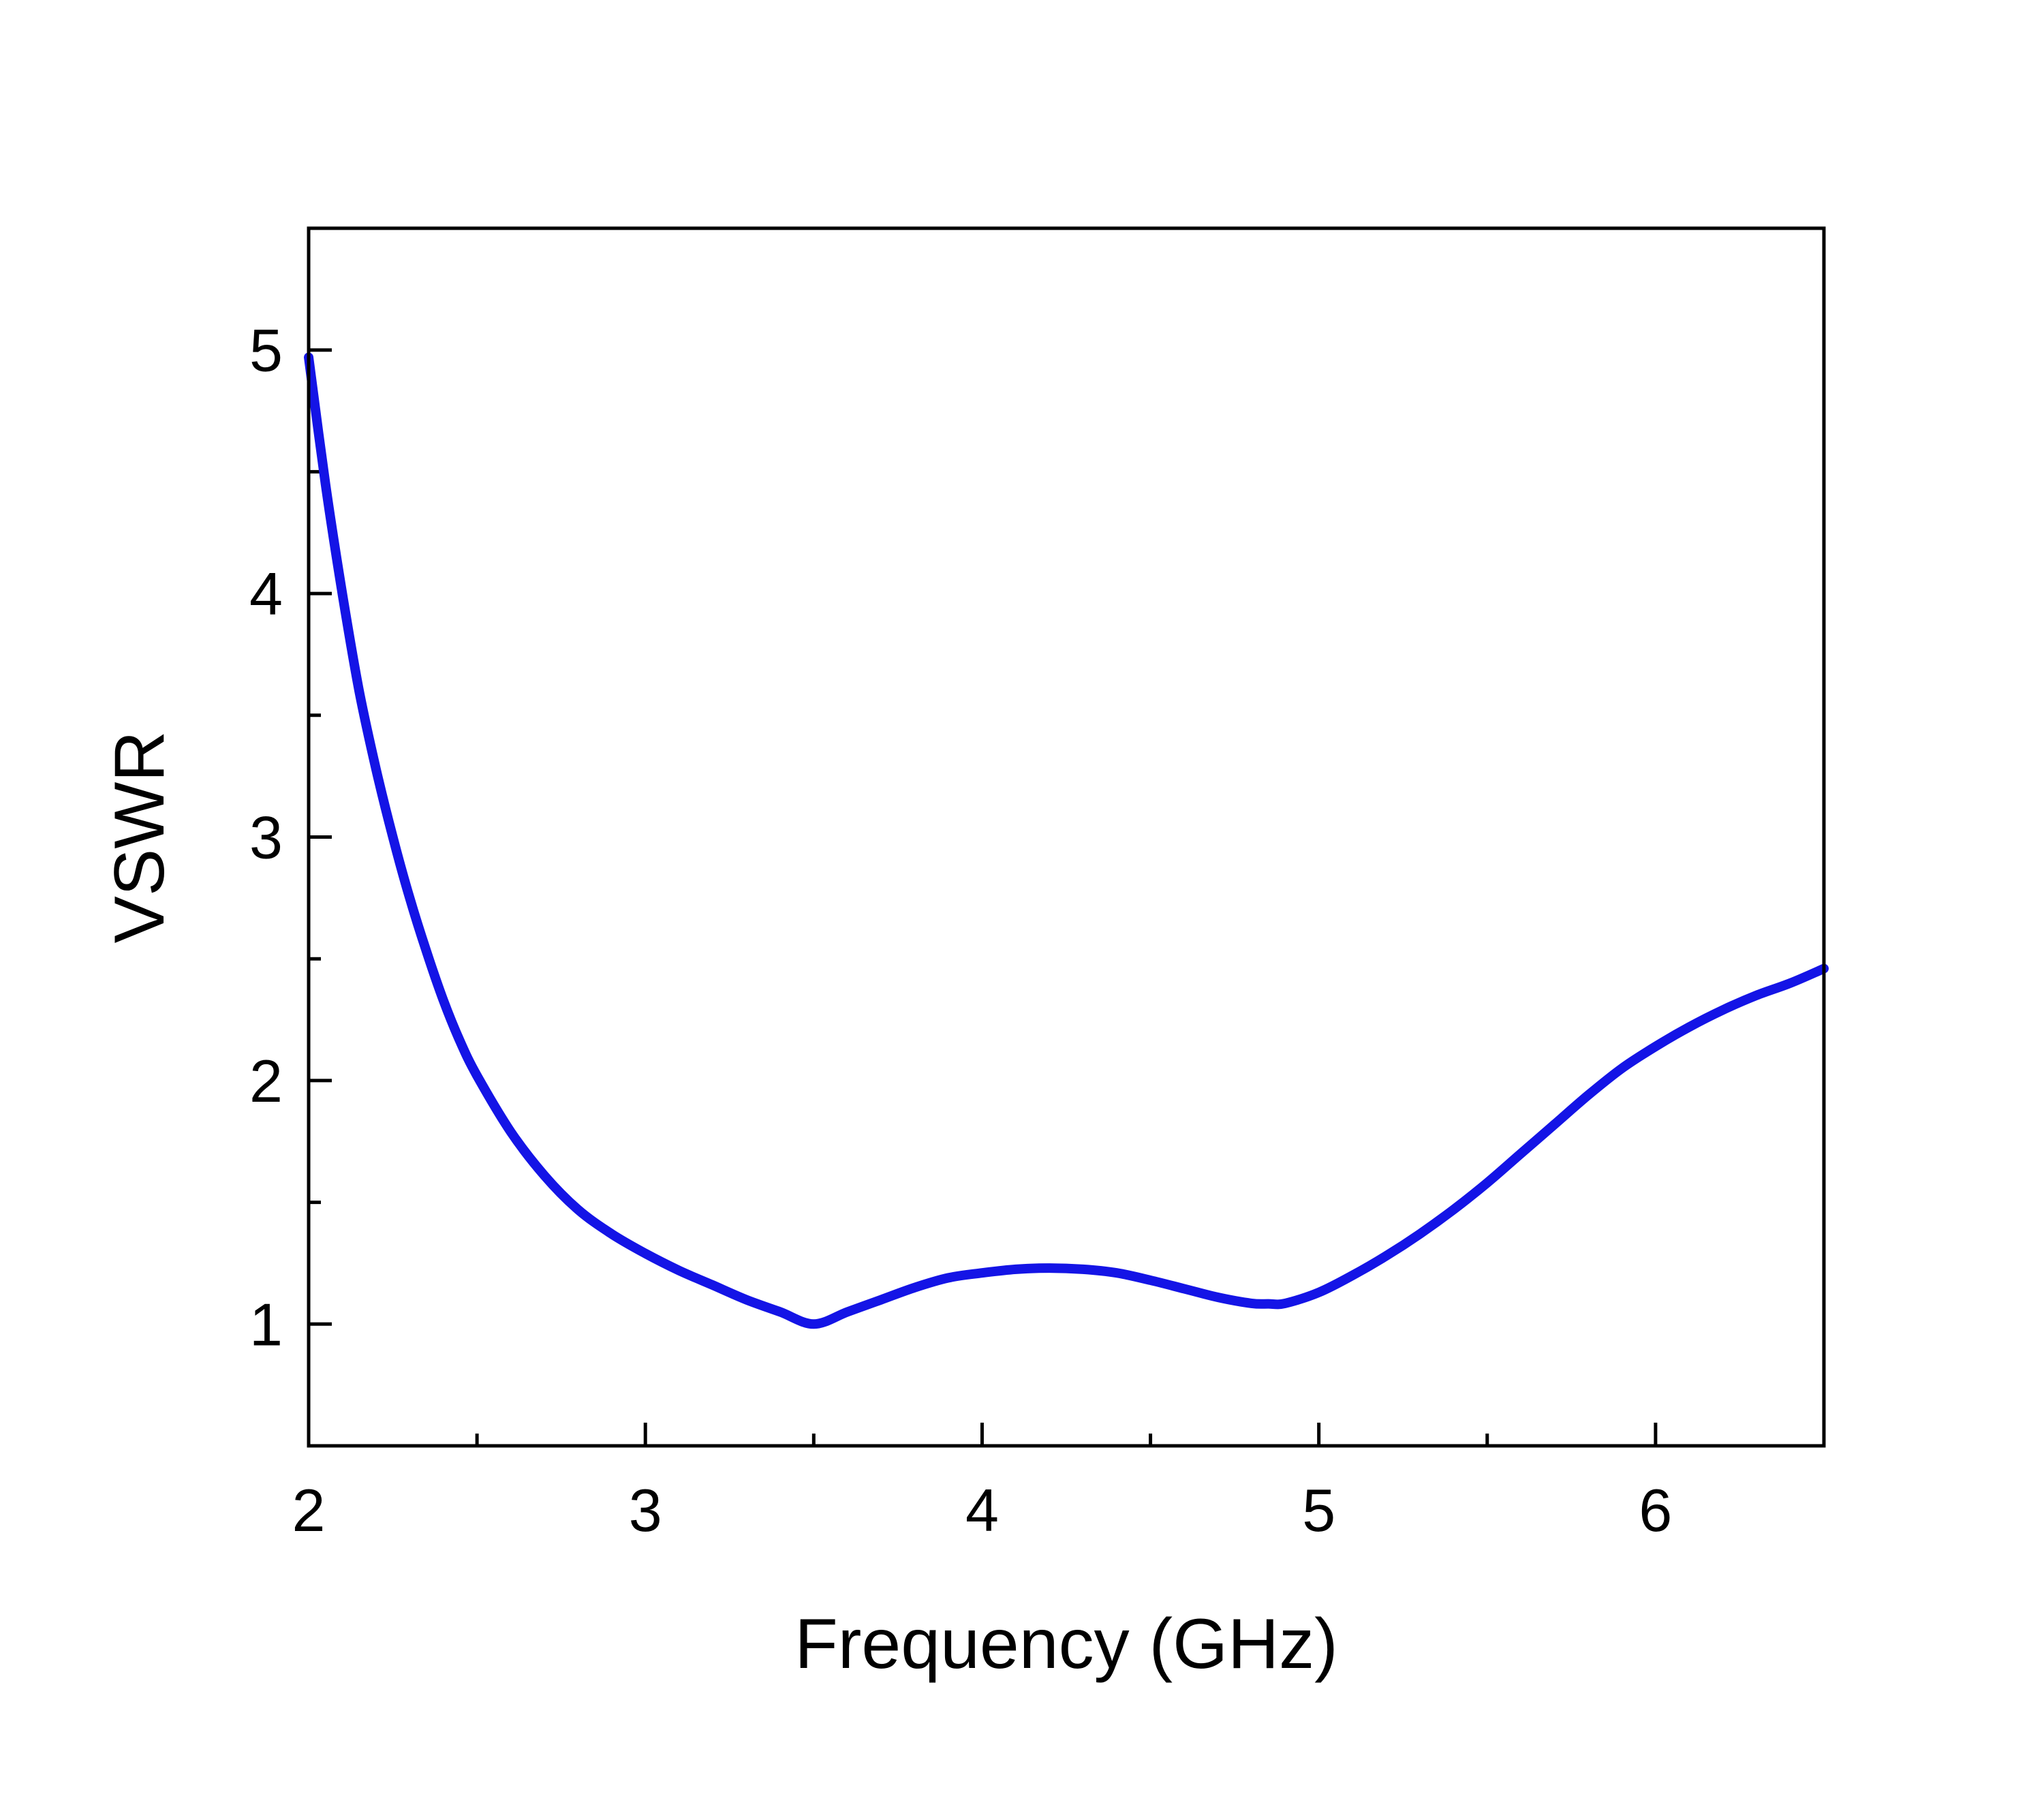 This screenshot has height=1794, width=2044. I want to click on y-tick-label: 3, so click(266, 838).